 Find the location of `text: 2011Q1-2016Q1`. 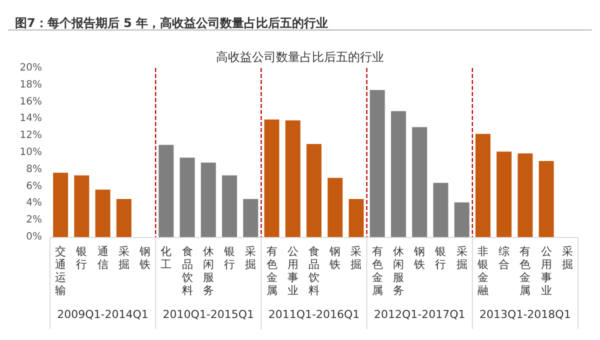

text: 2011Q1-2016Q1 is located at coordinates (314, 314).